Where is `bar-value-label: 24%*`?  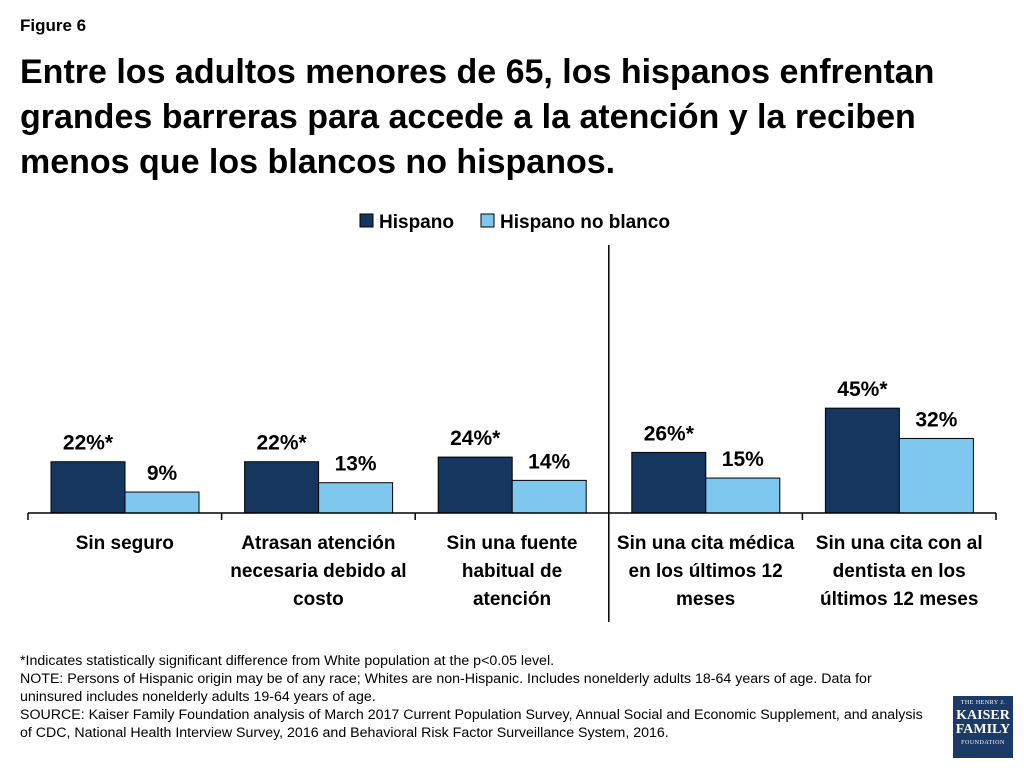
bar-value-label: 24%* is located at coordinates (475, 438).